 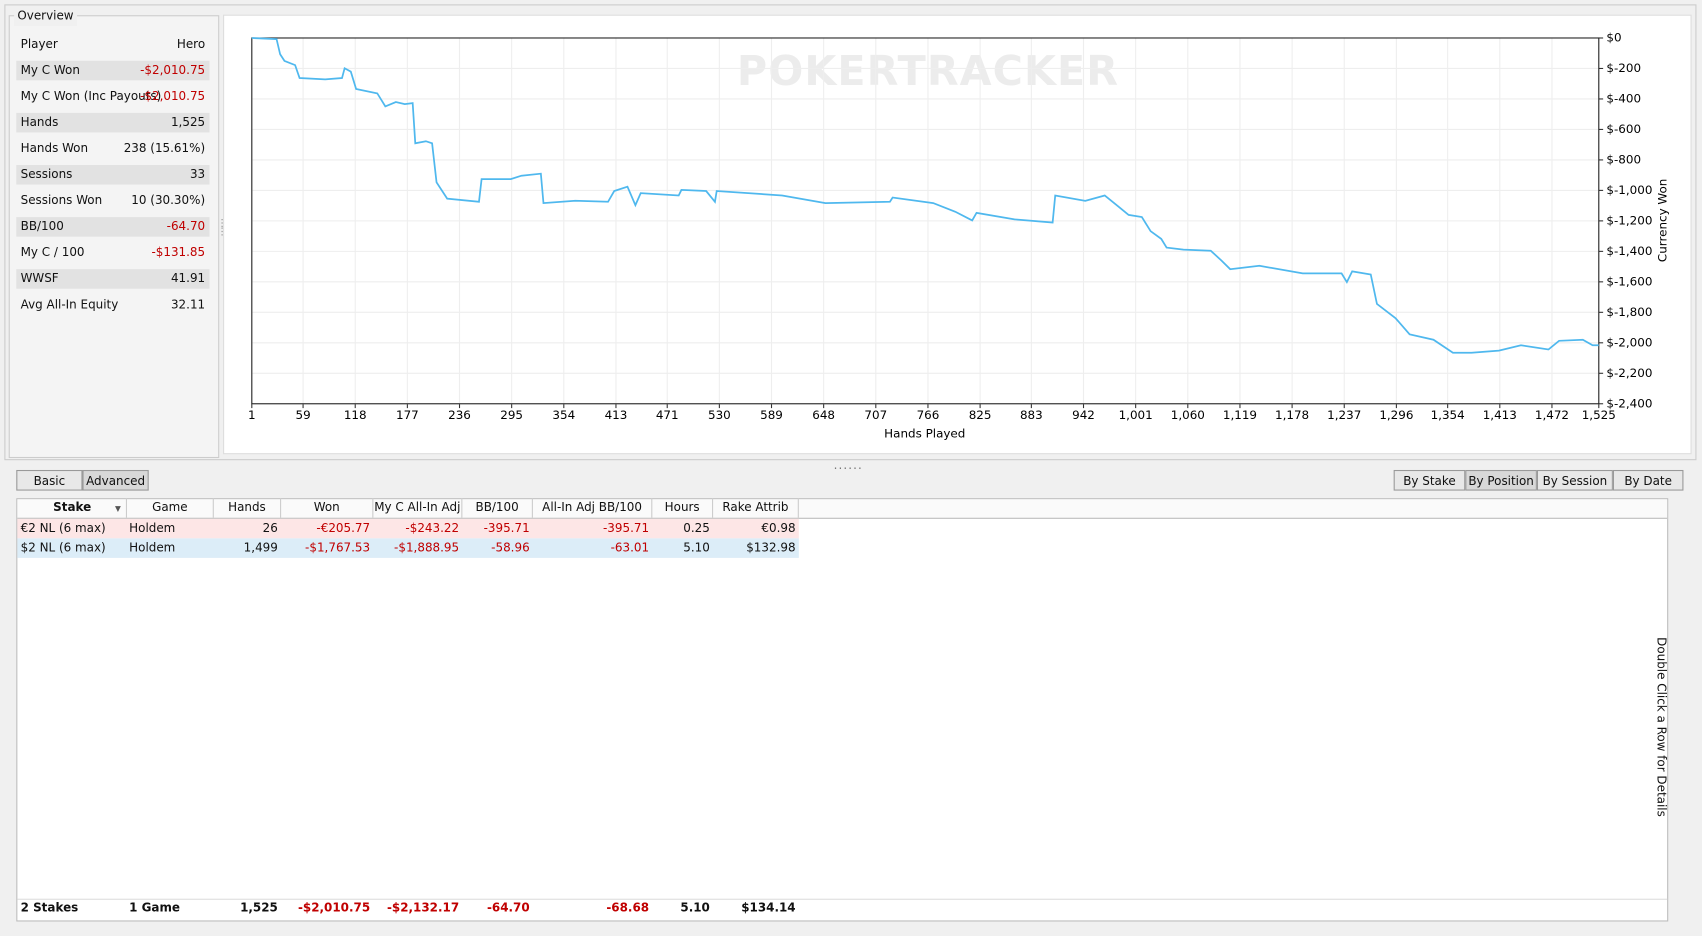 What do you see at coordinates (1552, 415) in the screenshot?
I see `x-tick-label: 1,472` at bounding box center [1552, 415].